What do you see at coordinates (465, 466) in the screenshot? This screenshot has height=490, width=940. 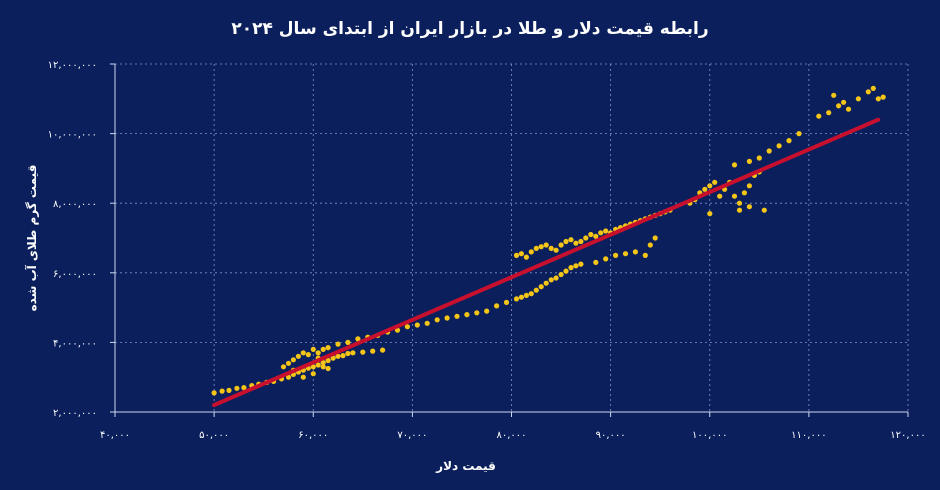 I see `x-axis-title: قیمت دلار` at bounding box center [465, 466].